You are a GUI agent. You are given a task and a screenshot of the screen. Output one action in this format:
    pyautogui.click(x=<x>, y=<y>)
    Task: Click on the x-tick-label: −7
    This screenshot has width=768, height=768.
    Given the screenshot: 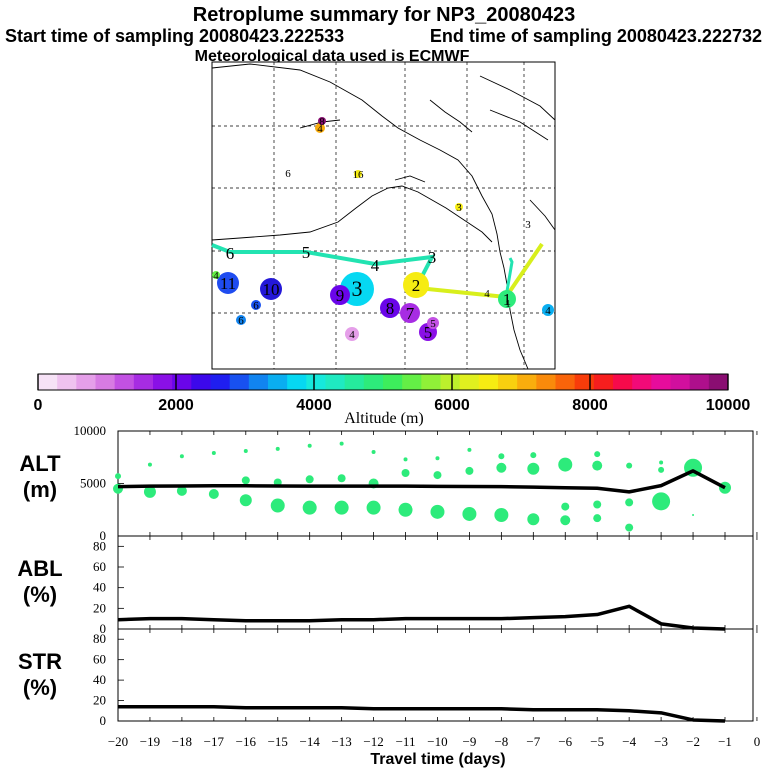 What is the action you would take?
    pyautogui.click(x=533, y=741)
    